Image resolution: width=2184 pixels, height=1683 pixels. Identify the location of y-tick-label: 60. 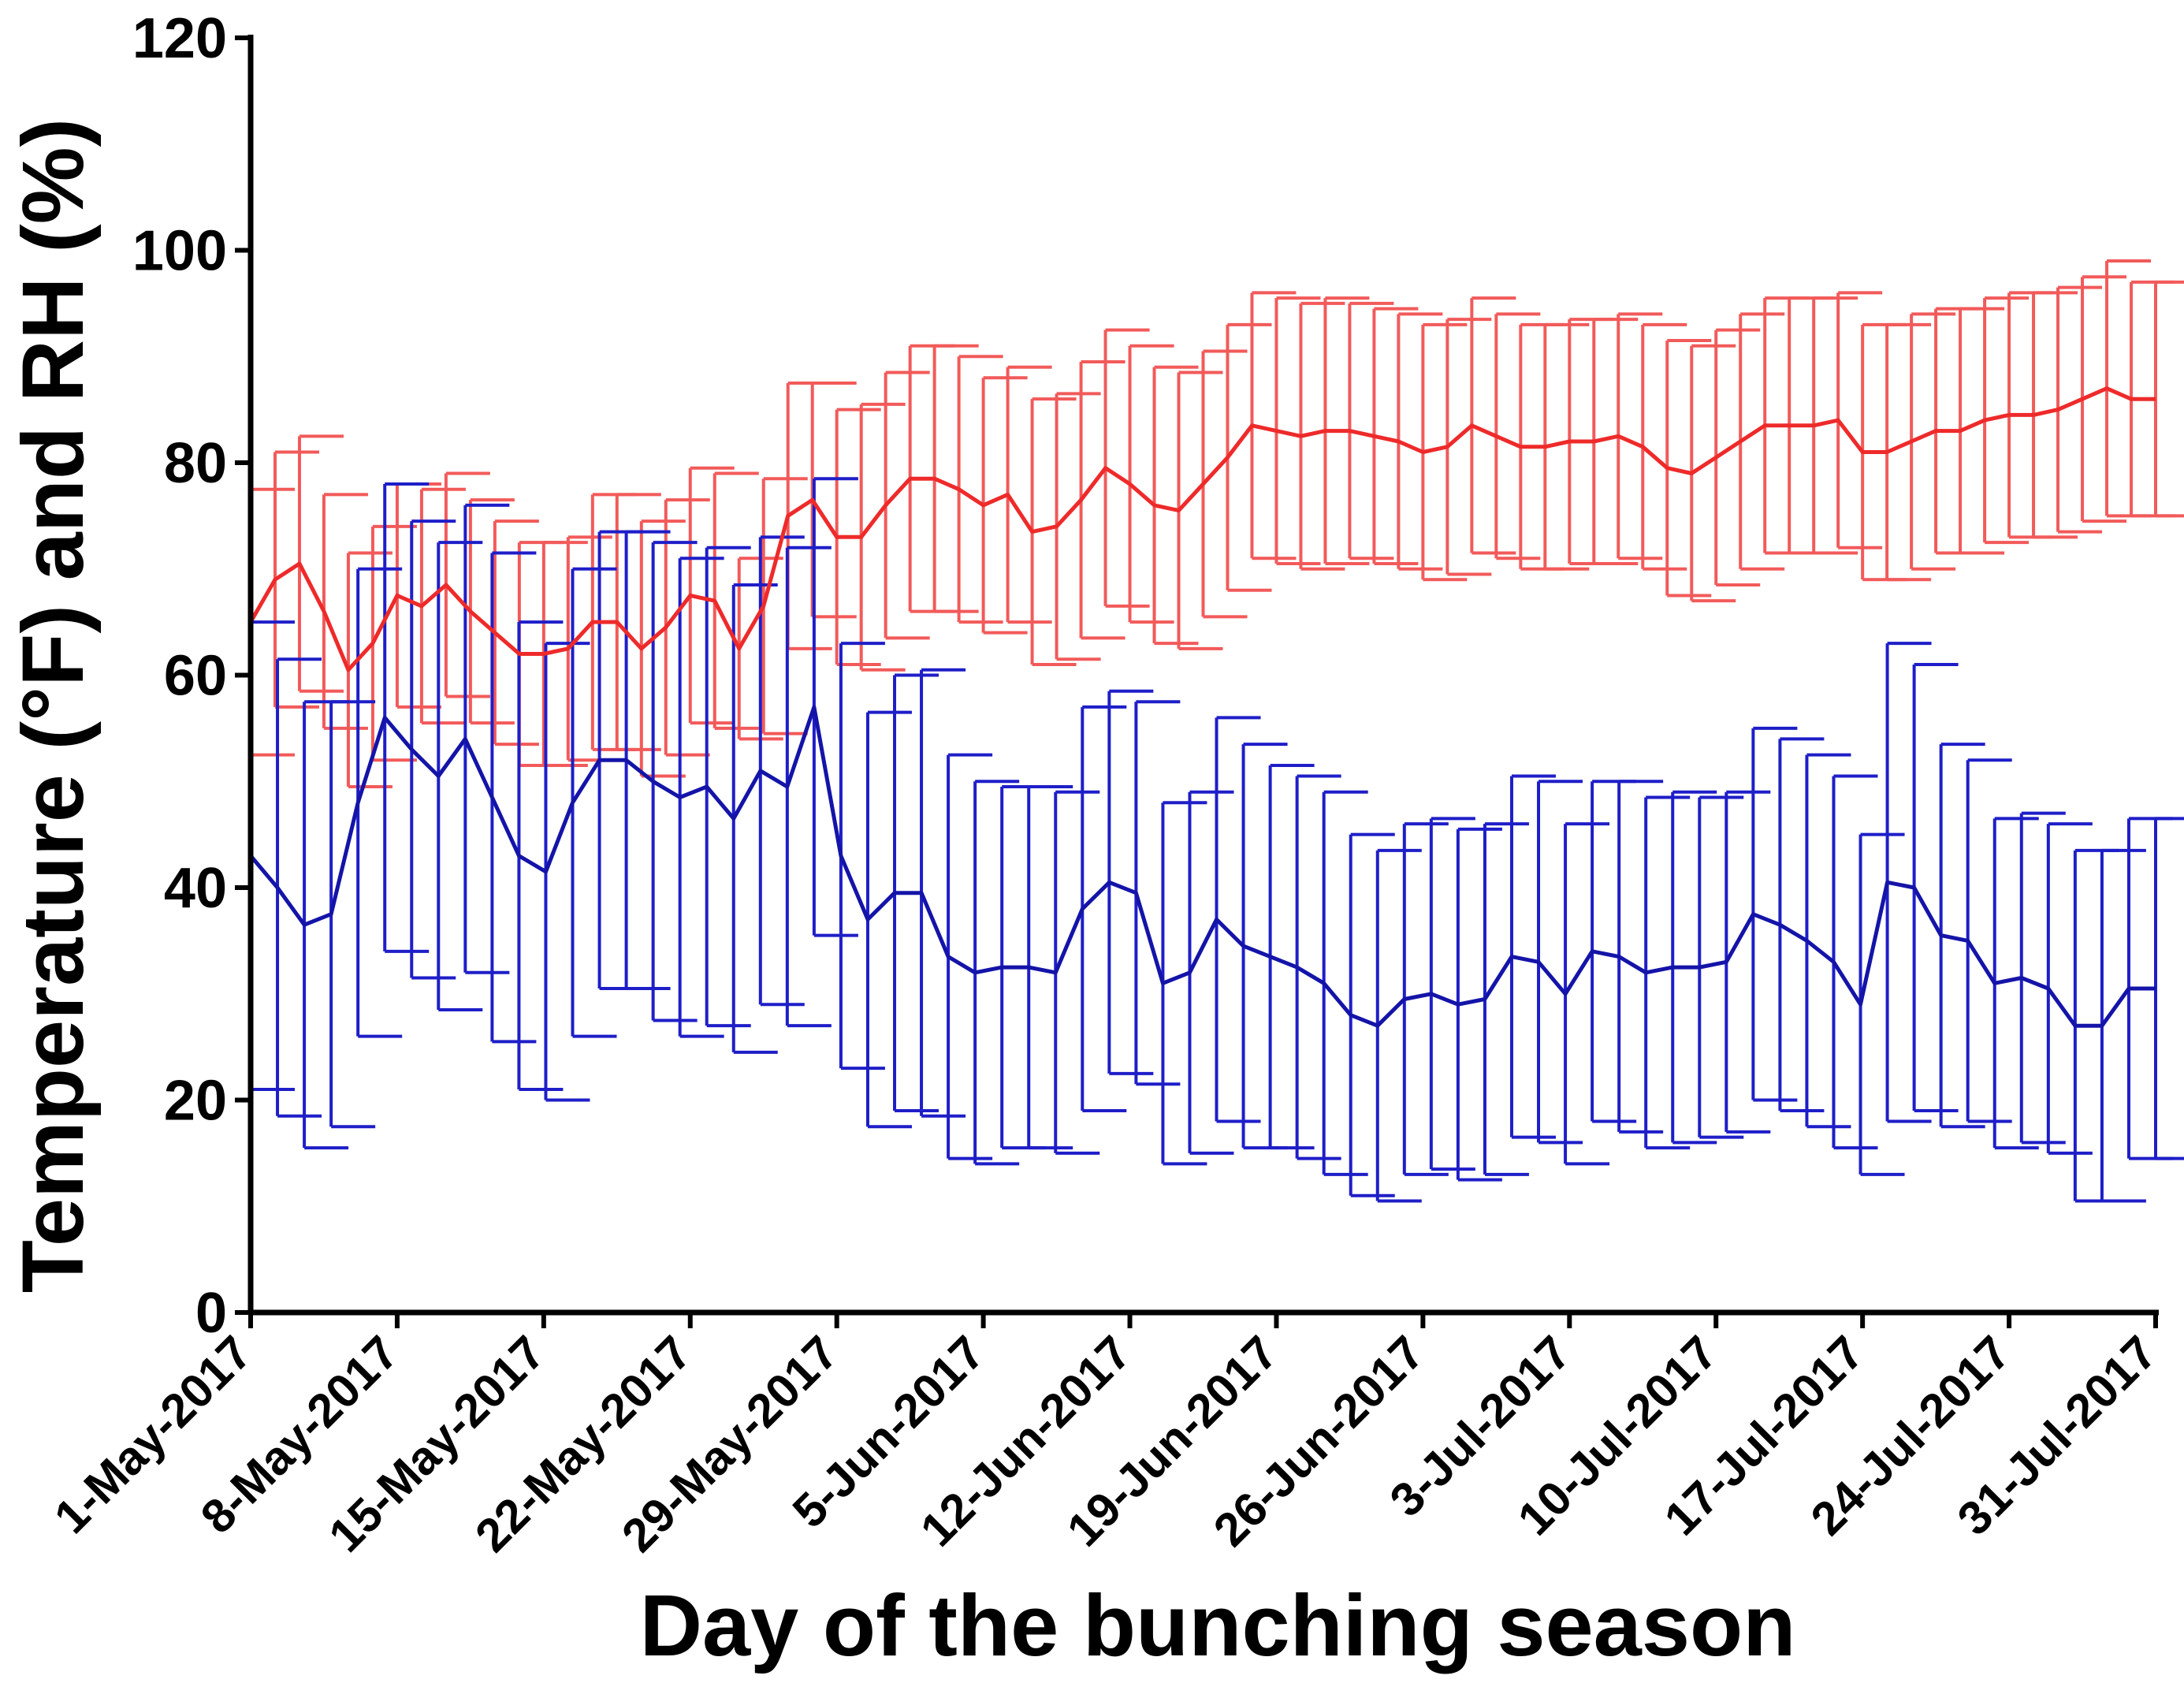
(195, 676).